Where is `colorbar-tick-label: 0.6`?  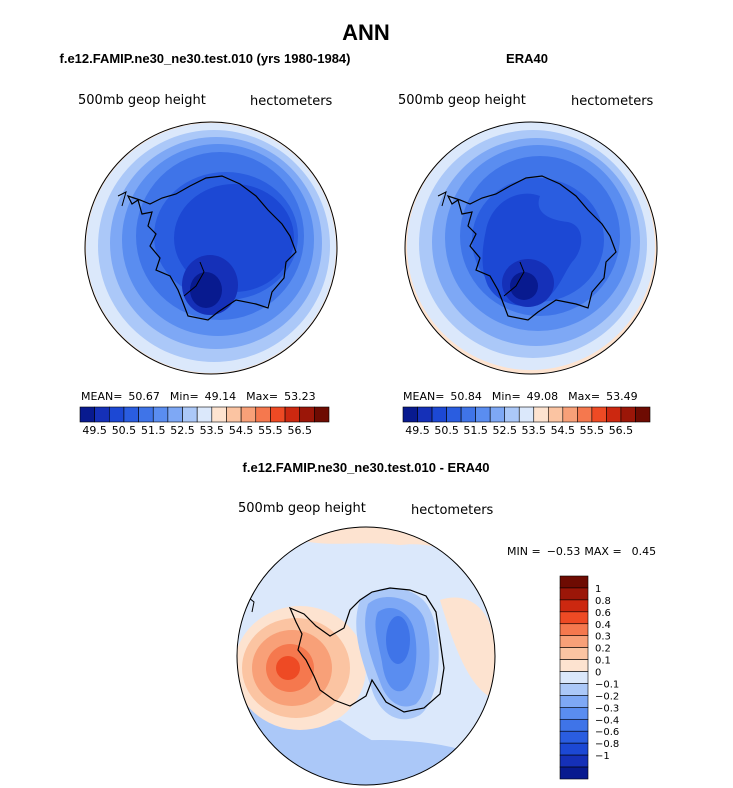
colorbar-tick-label: 0.6 is located at coordinates (603, 613).